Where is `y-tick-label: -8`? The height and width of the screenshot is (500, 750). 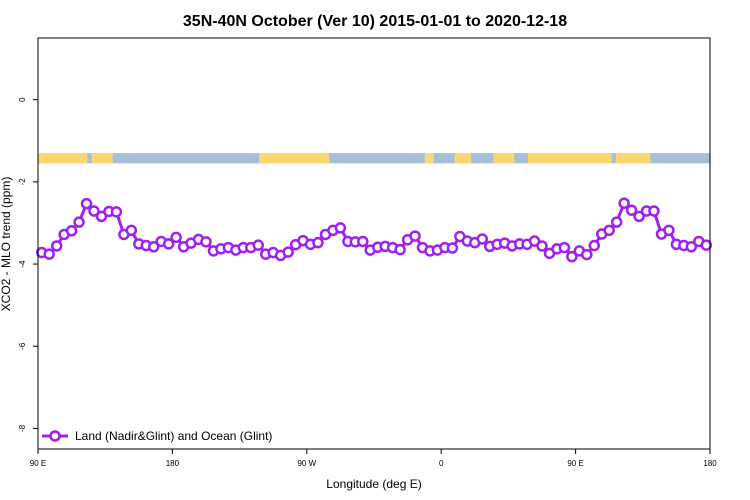
y-tick-label: -8 is located at coordinates (22, 428).